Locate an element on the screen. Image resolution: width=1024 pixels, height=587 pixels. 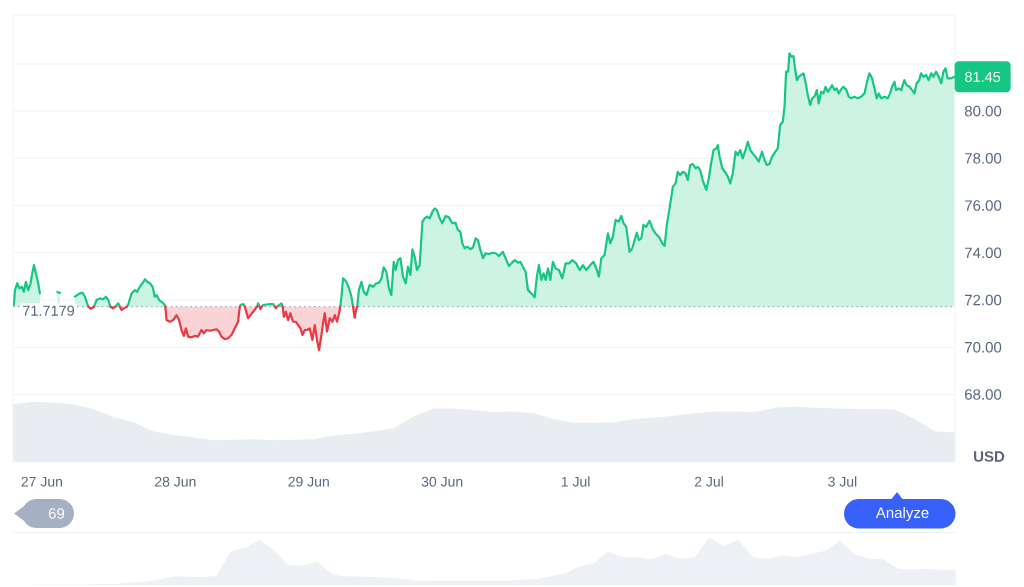
x-tick-label: 30 Jun is located at coordinates (442, 481).